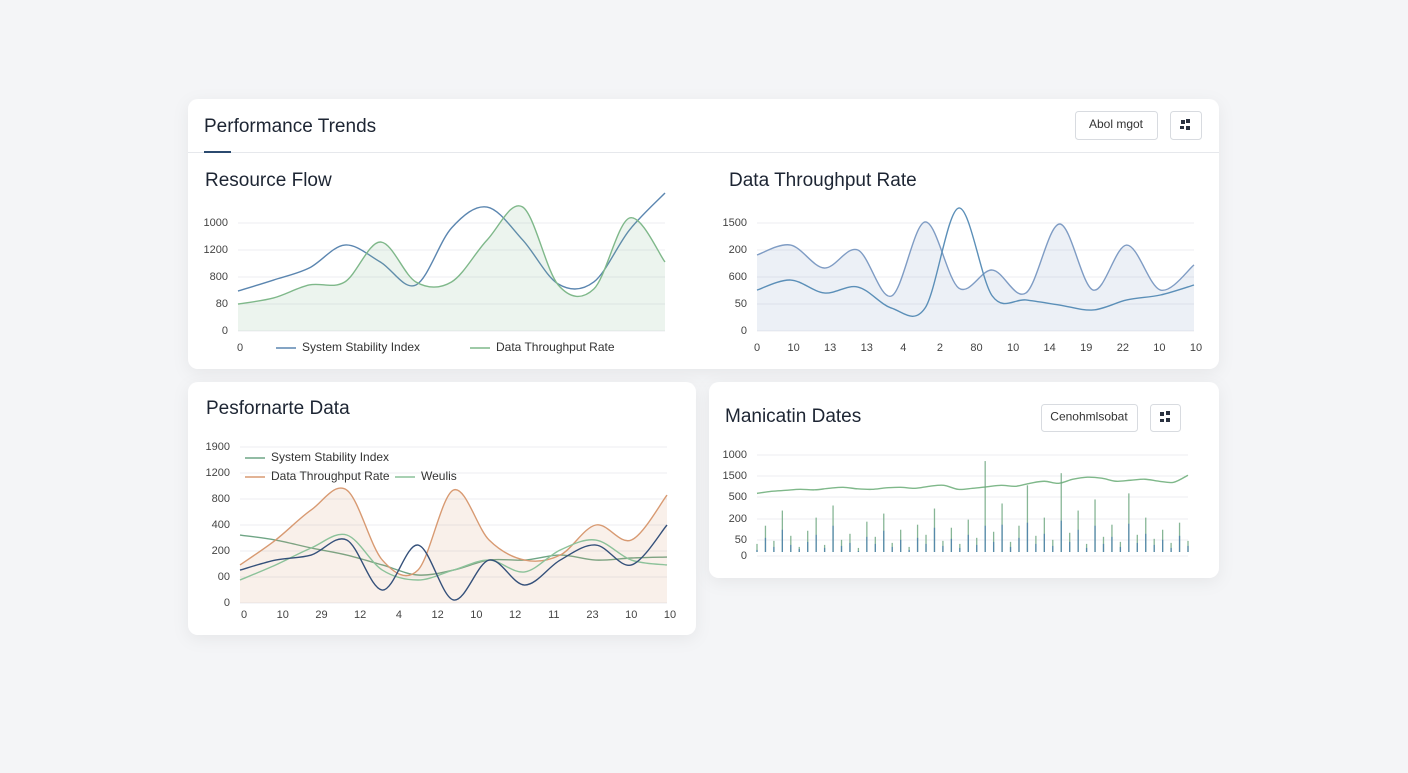  I want to click on y-tick-label: 80, so click(222, 304).